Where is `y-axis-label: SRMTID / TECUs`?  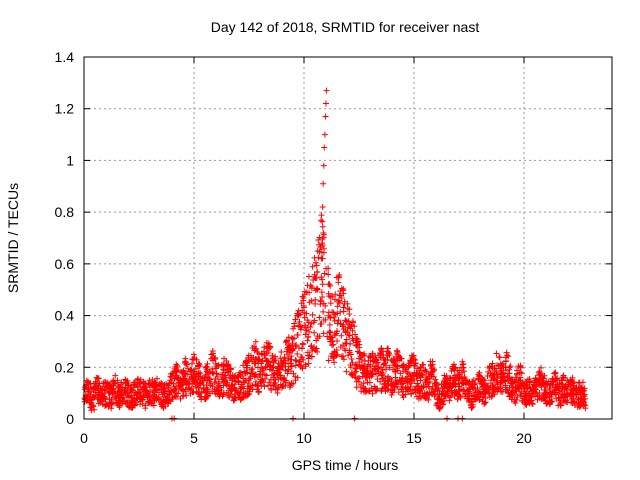 y-axis-label: SRMTID / TECUs is located at coordinates (13, 238).